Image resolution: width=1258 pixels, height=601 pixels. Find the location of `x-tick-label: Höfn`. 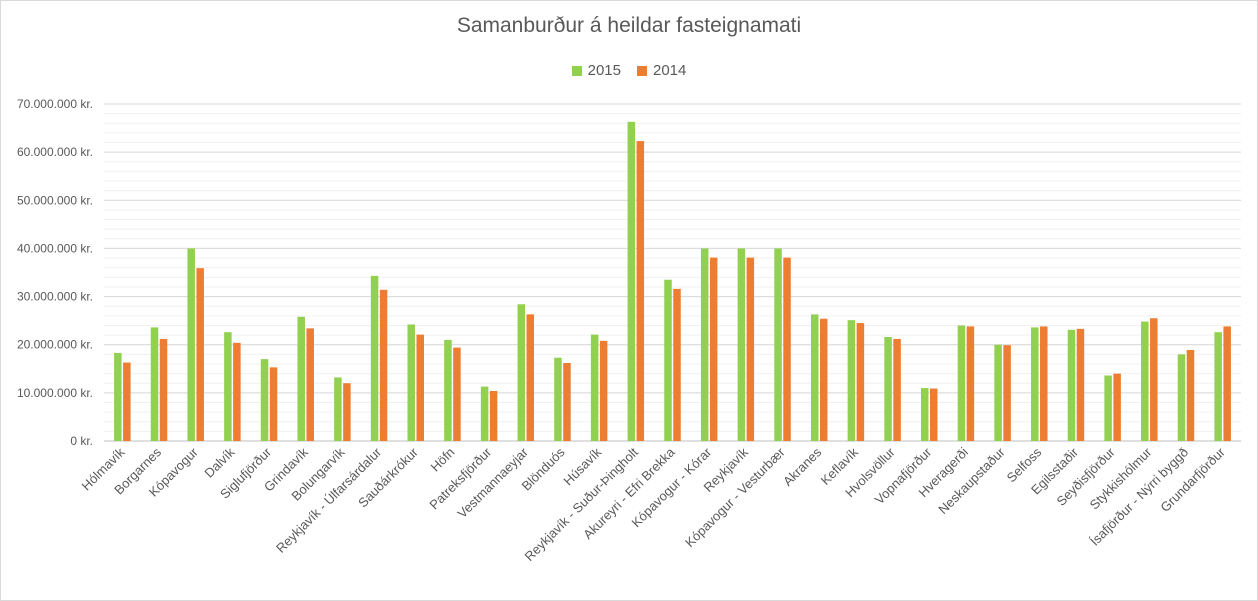

x-tick-label: Höfn is located at coordinates (443, 460).